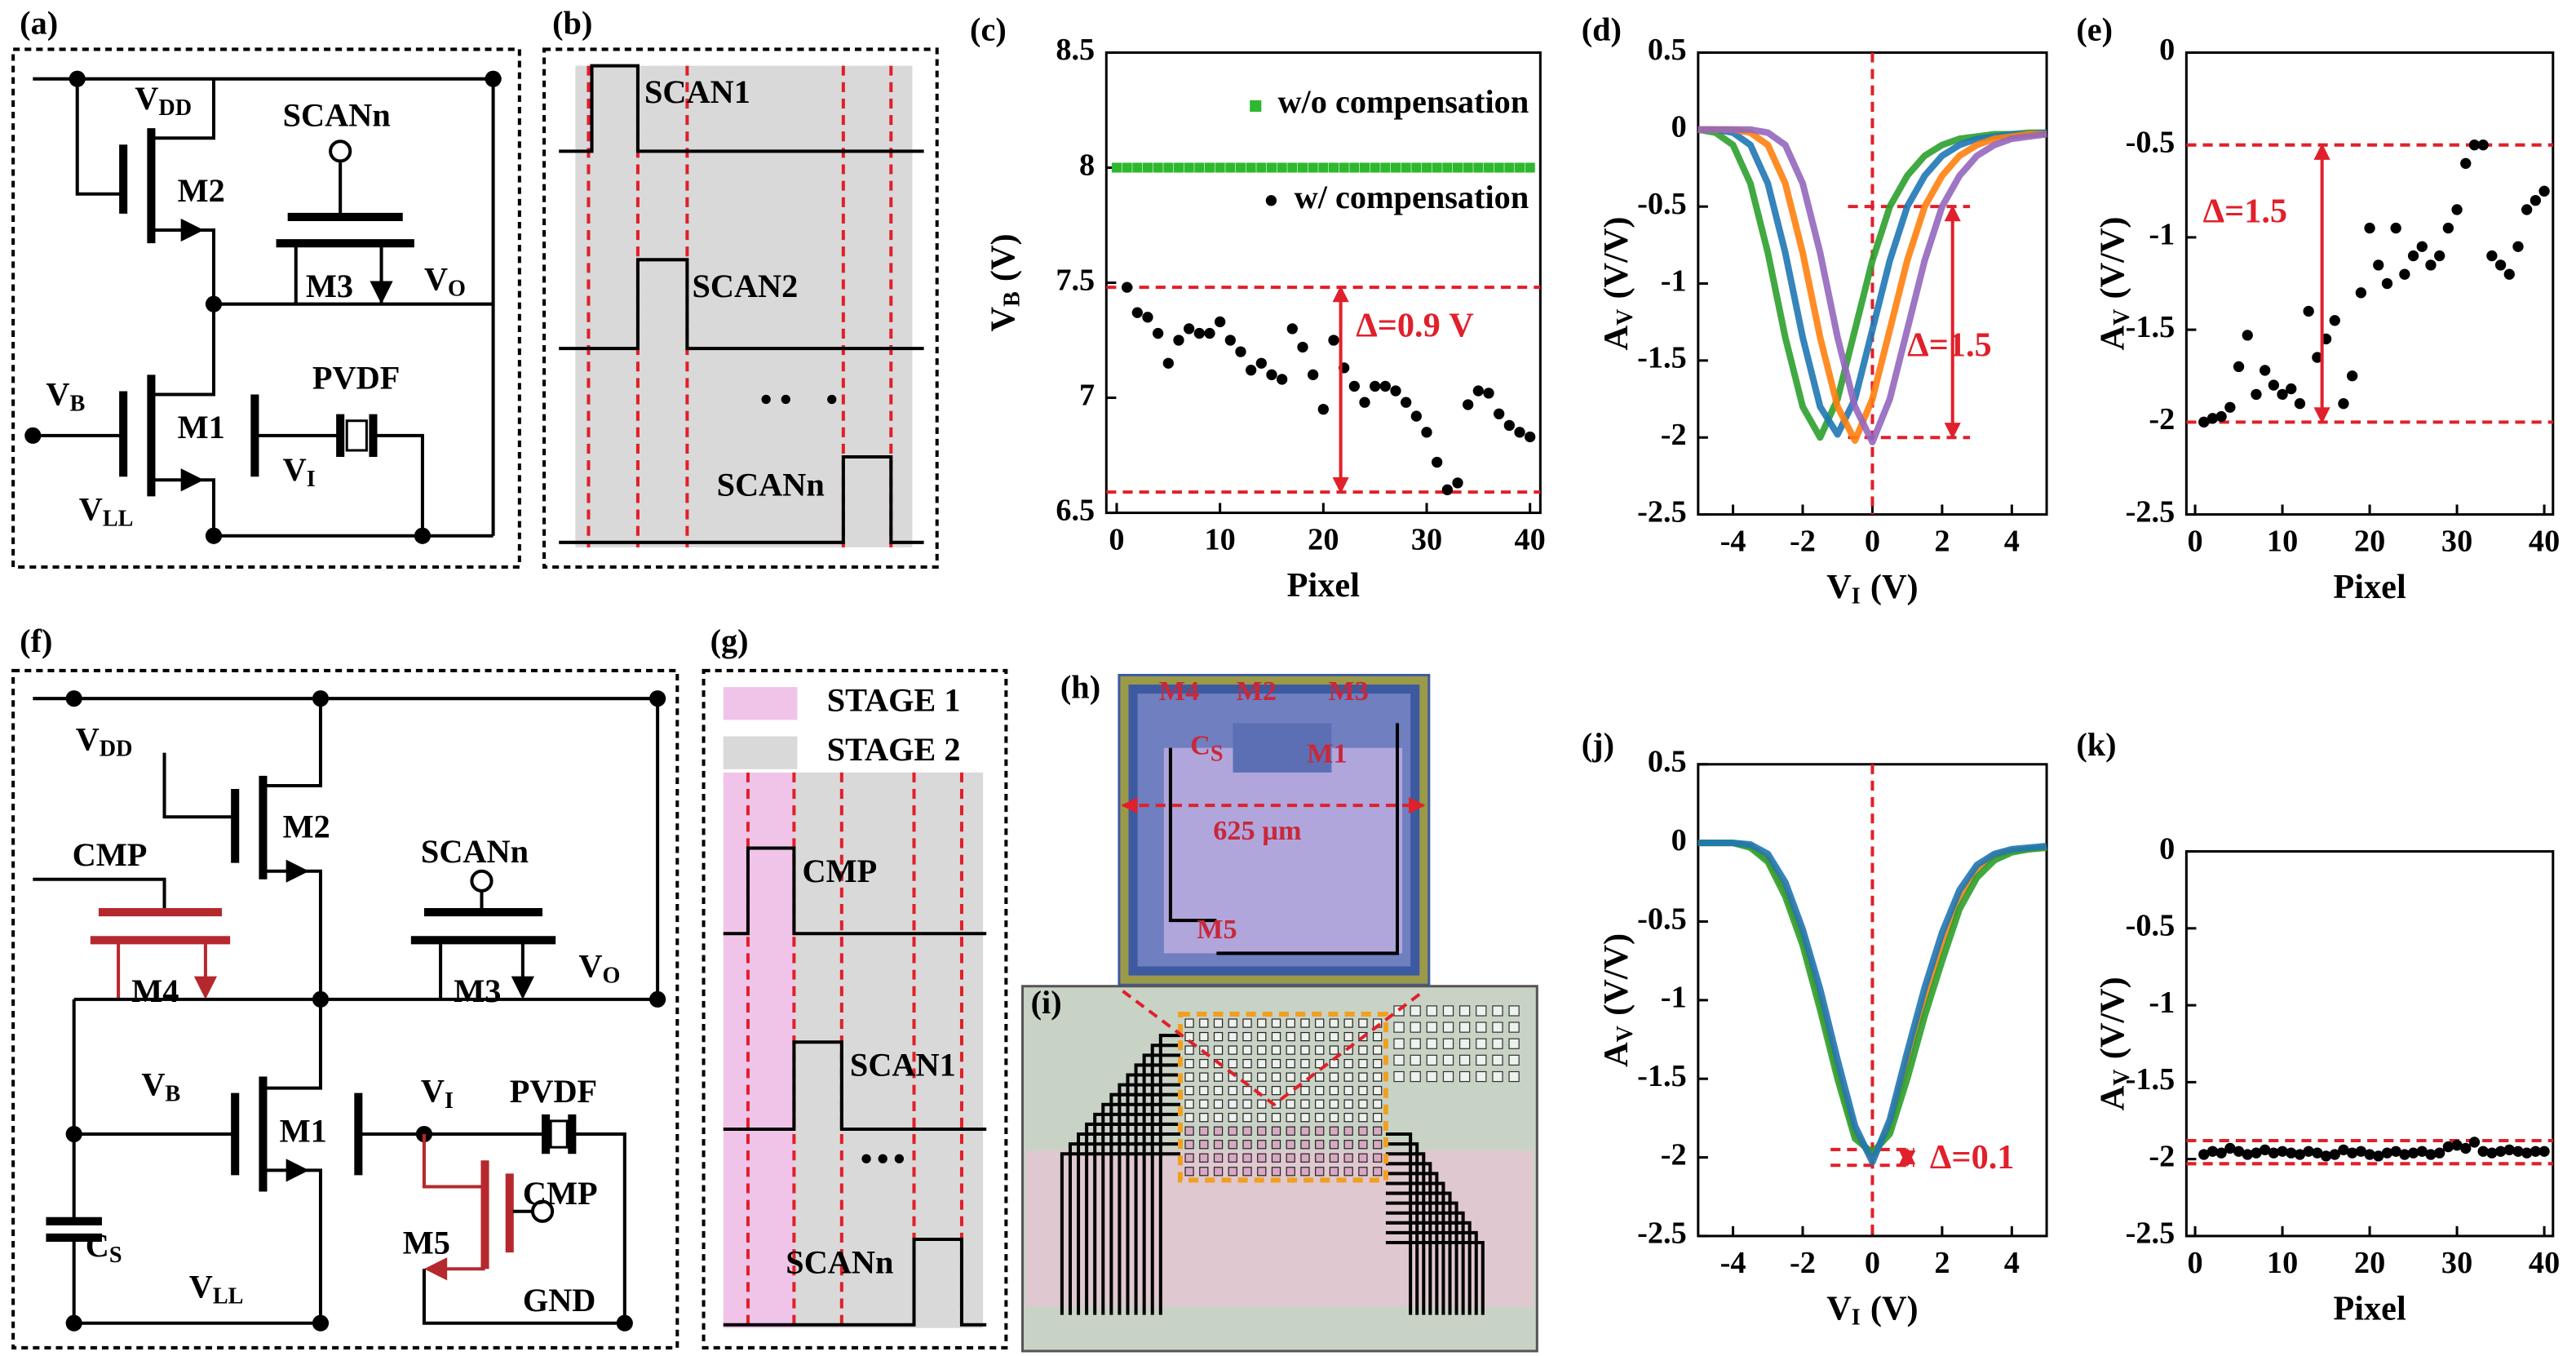 The image size is (2576, 1356). What do you see at coordinates (435, 1269) in the screenshot?
I see `arrowhead` at bounding box center [435, 1269].